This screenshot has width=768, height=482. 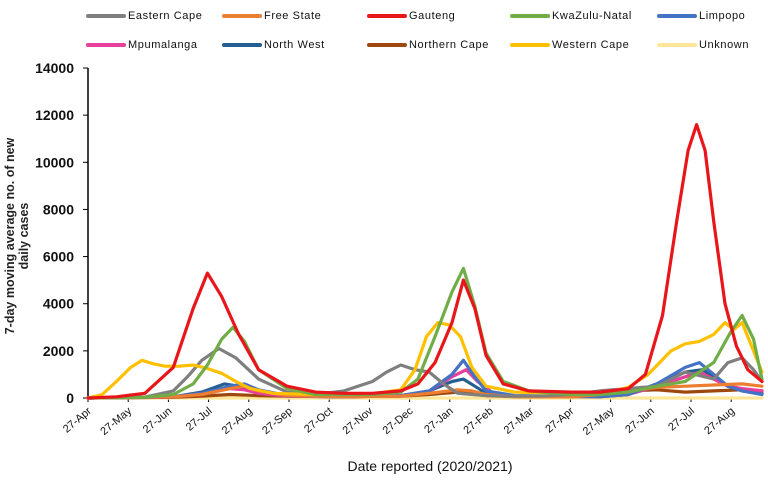 What do you see at coordinates (163, 45) in the screenshot?
I see `legend-label: Mpumalanga` at bounding box center [163, 45].